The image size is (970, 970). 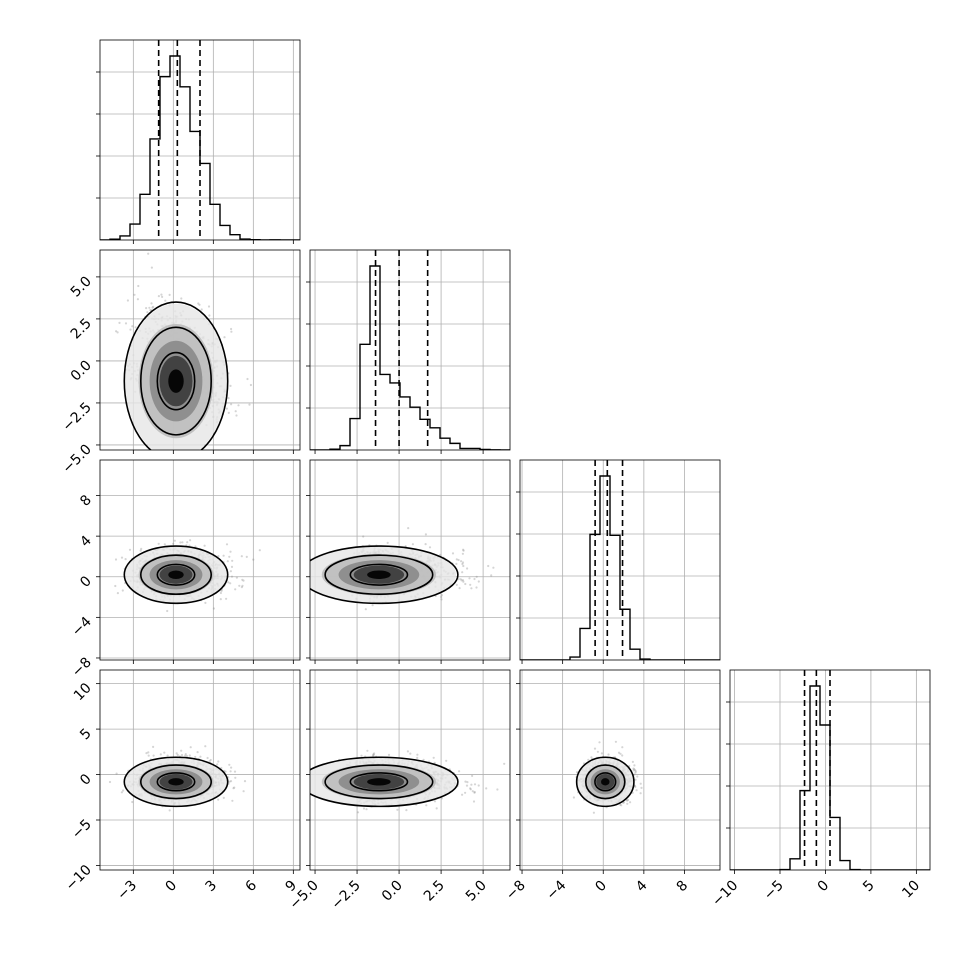 What do you see at coordinates (410, 357) in the screenshot?
I see `histogram-step-line` at bounding box center [410, 357].